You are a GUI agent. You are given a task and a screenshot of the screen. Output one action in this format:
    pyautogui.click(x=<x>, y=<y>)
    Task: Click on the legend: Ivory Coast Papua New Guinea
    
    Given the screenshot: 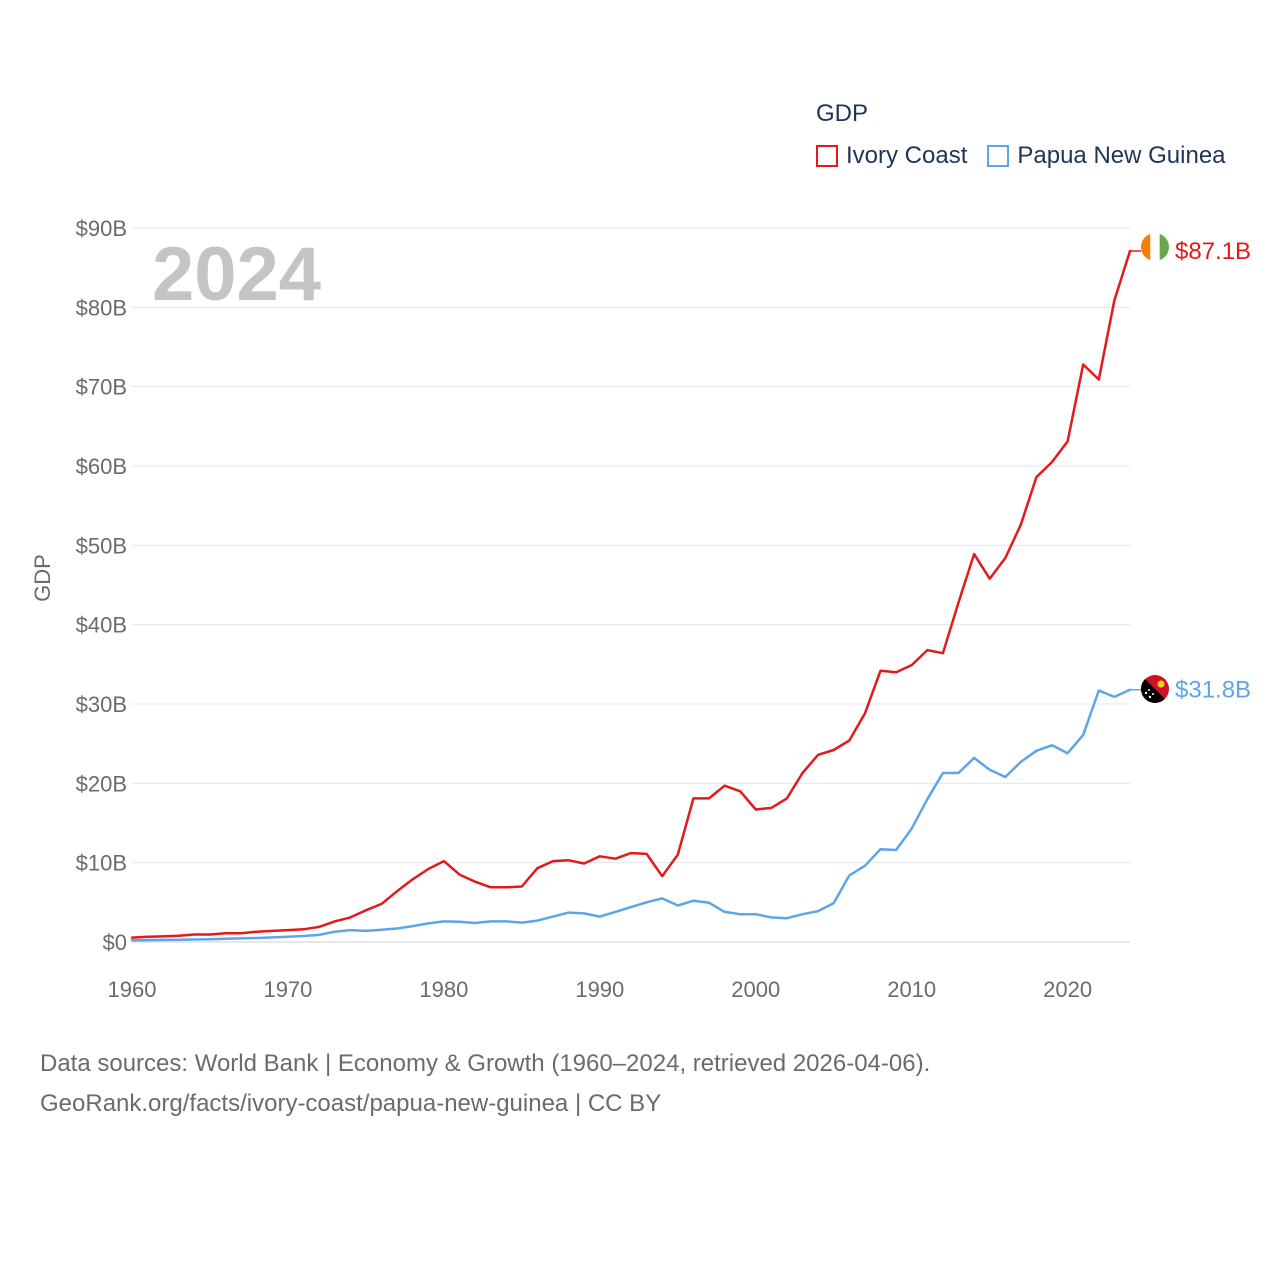 What is the action you would take?
    pyautogui.click(x=1031, y=156)
    